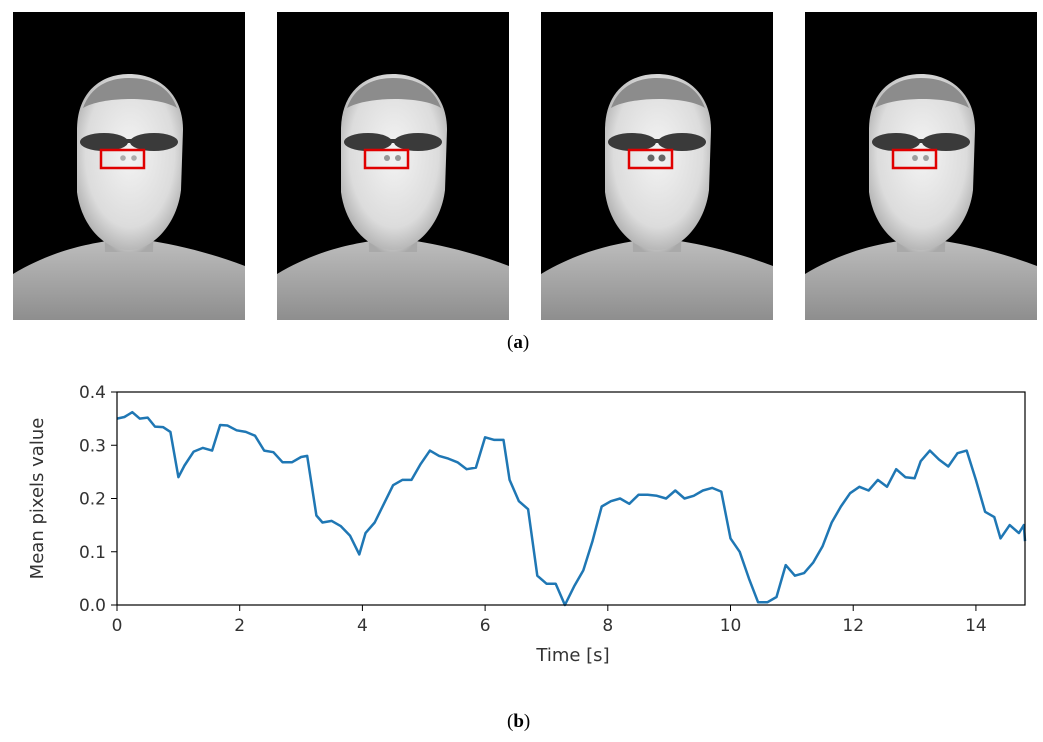 The image size is (1043, 742). What do you see at coordinates (976, 626) in the screenshot?
I see `x-tick-label: 14` at bounding box center [976, 626].